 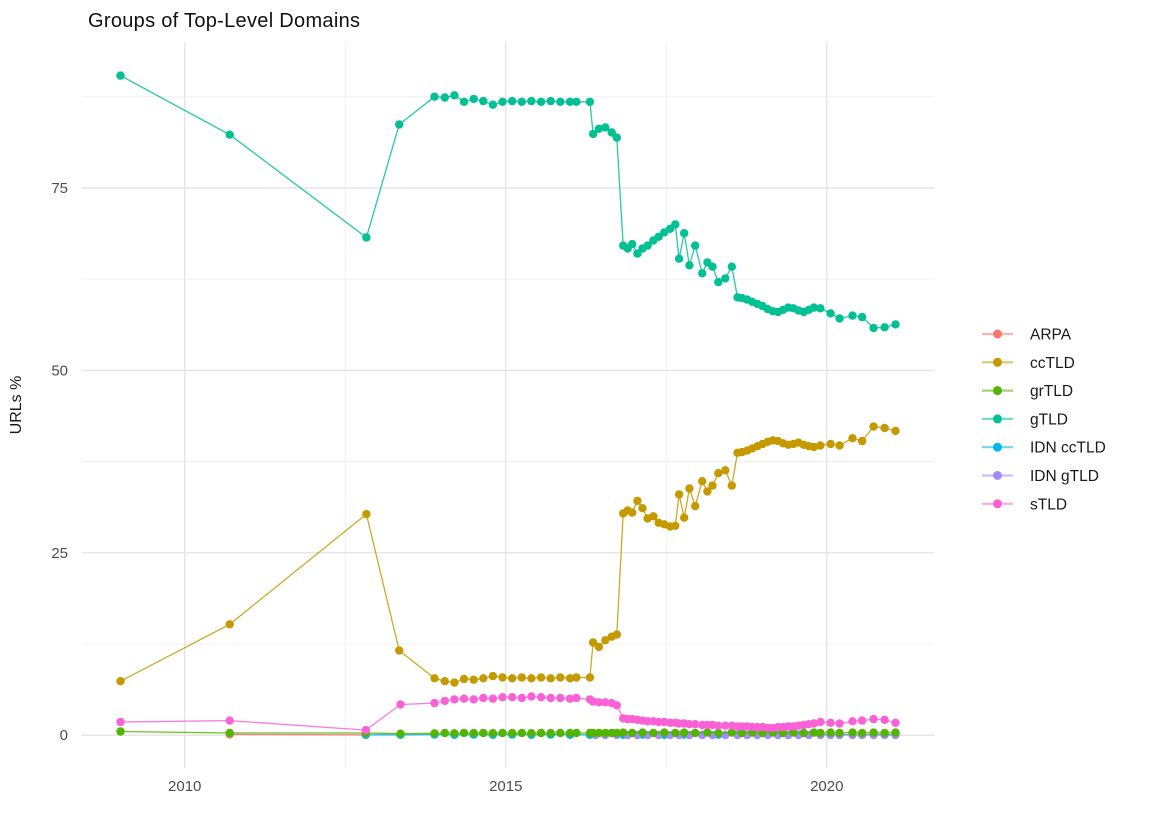 What do you see at coordinates (1025, 419) in the screenshot?
I see `legend-item-gtld: gTLD` at bounding box center [1025, 419].